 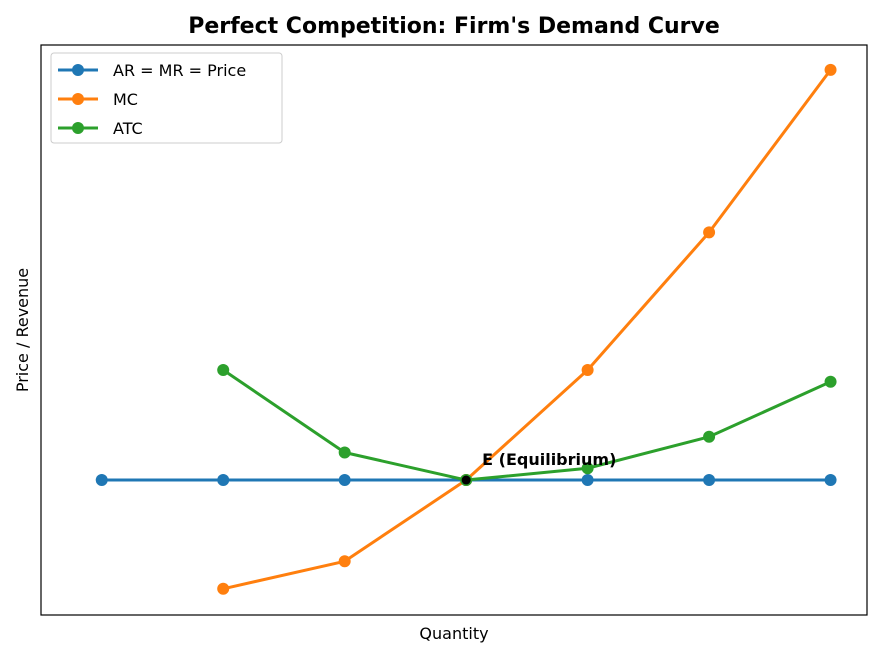 What do you see at coordinates (453, 633) in the screenshot?
I see `x-axis-label: Quantity` at bounding box center [453, 633].